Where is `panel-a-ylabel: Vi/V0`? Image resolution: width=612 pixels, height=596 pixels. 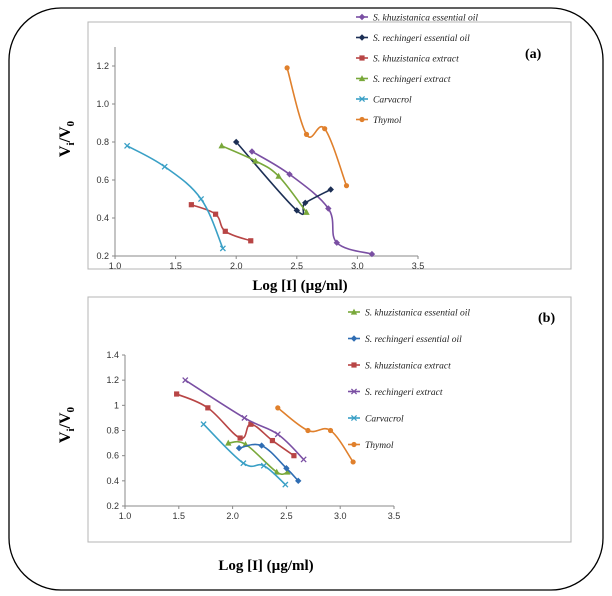
panel-a-ylabel: Vi/V0 is located at coordinates (67, 138).